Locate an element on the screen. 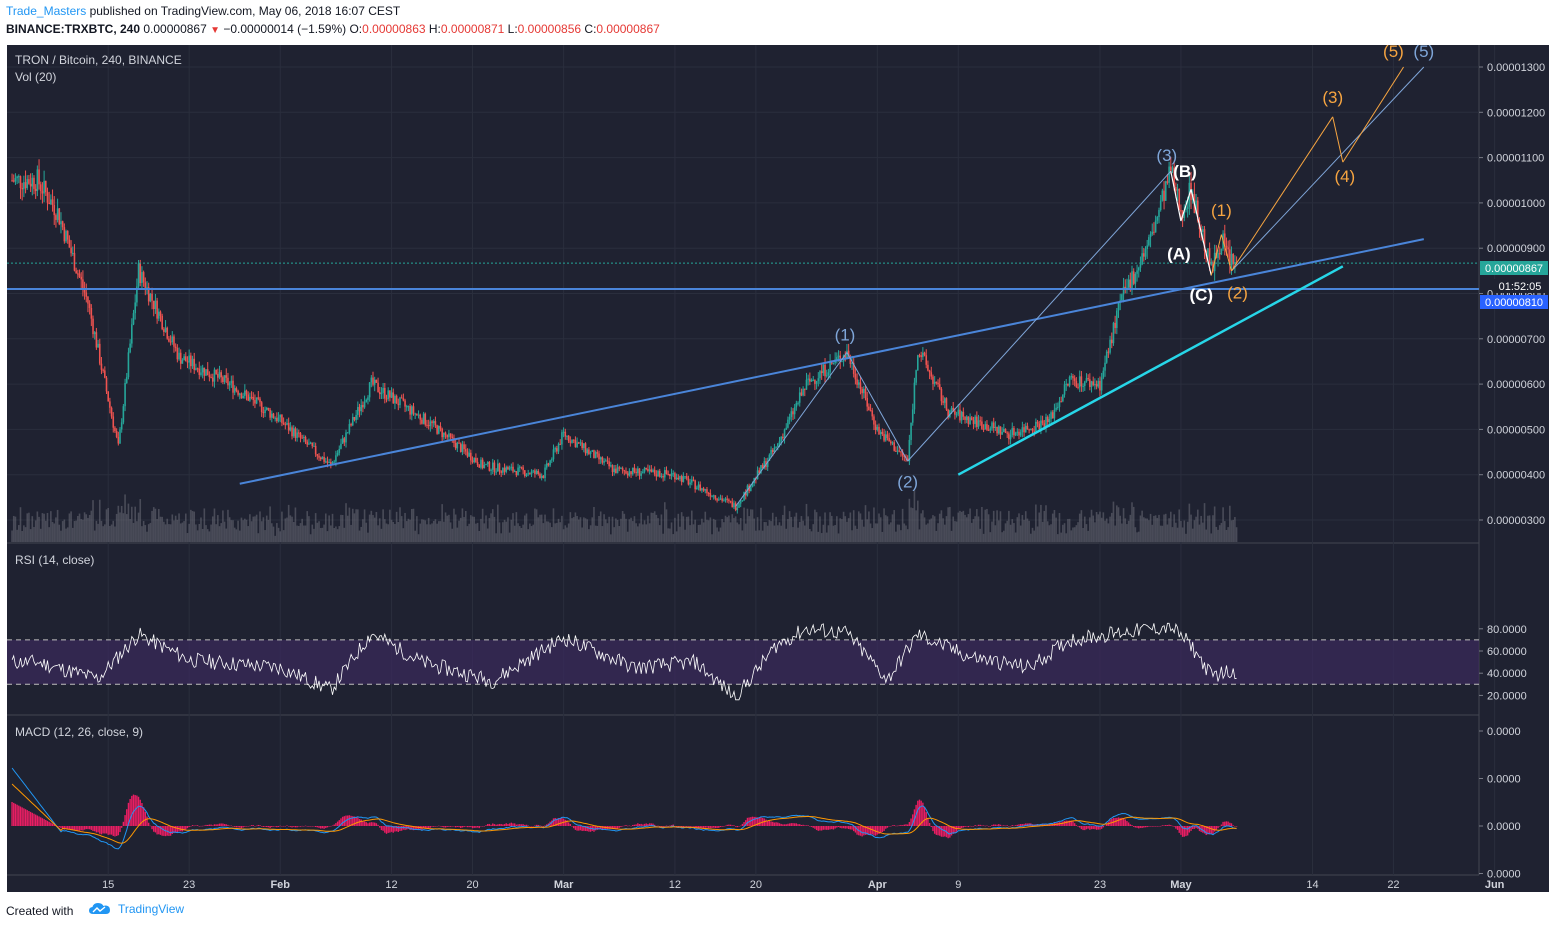 This screenshot has height=929, width=1556. x-tick-label: 9 is located at coordinates (958, 885).